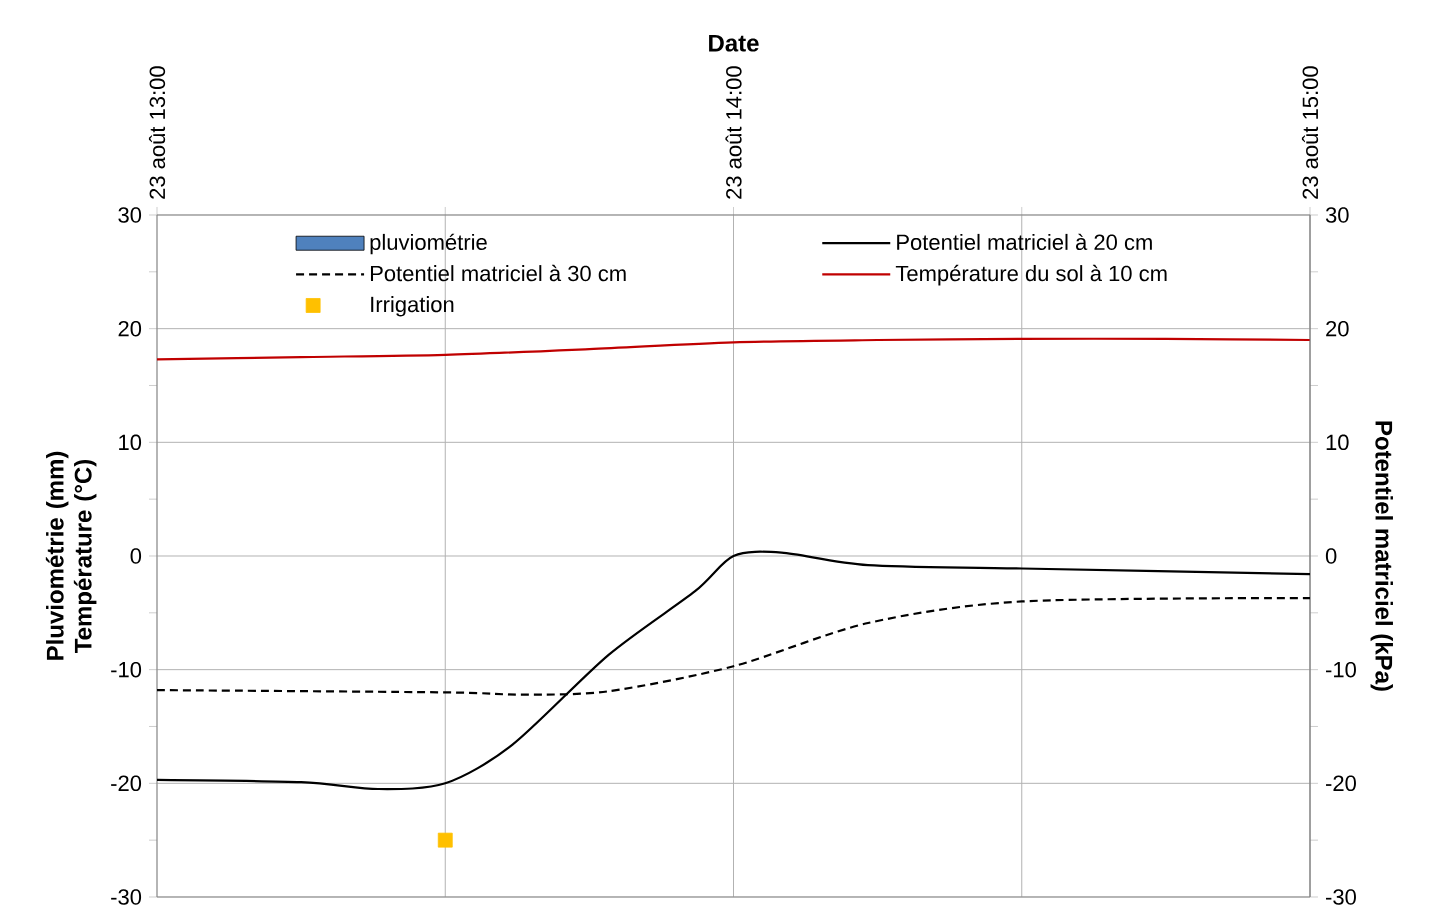 The image size is (1430, 910). Describe the element at coordinates (157, 132) in the screenshot. I see `x-tick-label: 23 août 13:00` at that location.